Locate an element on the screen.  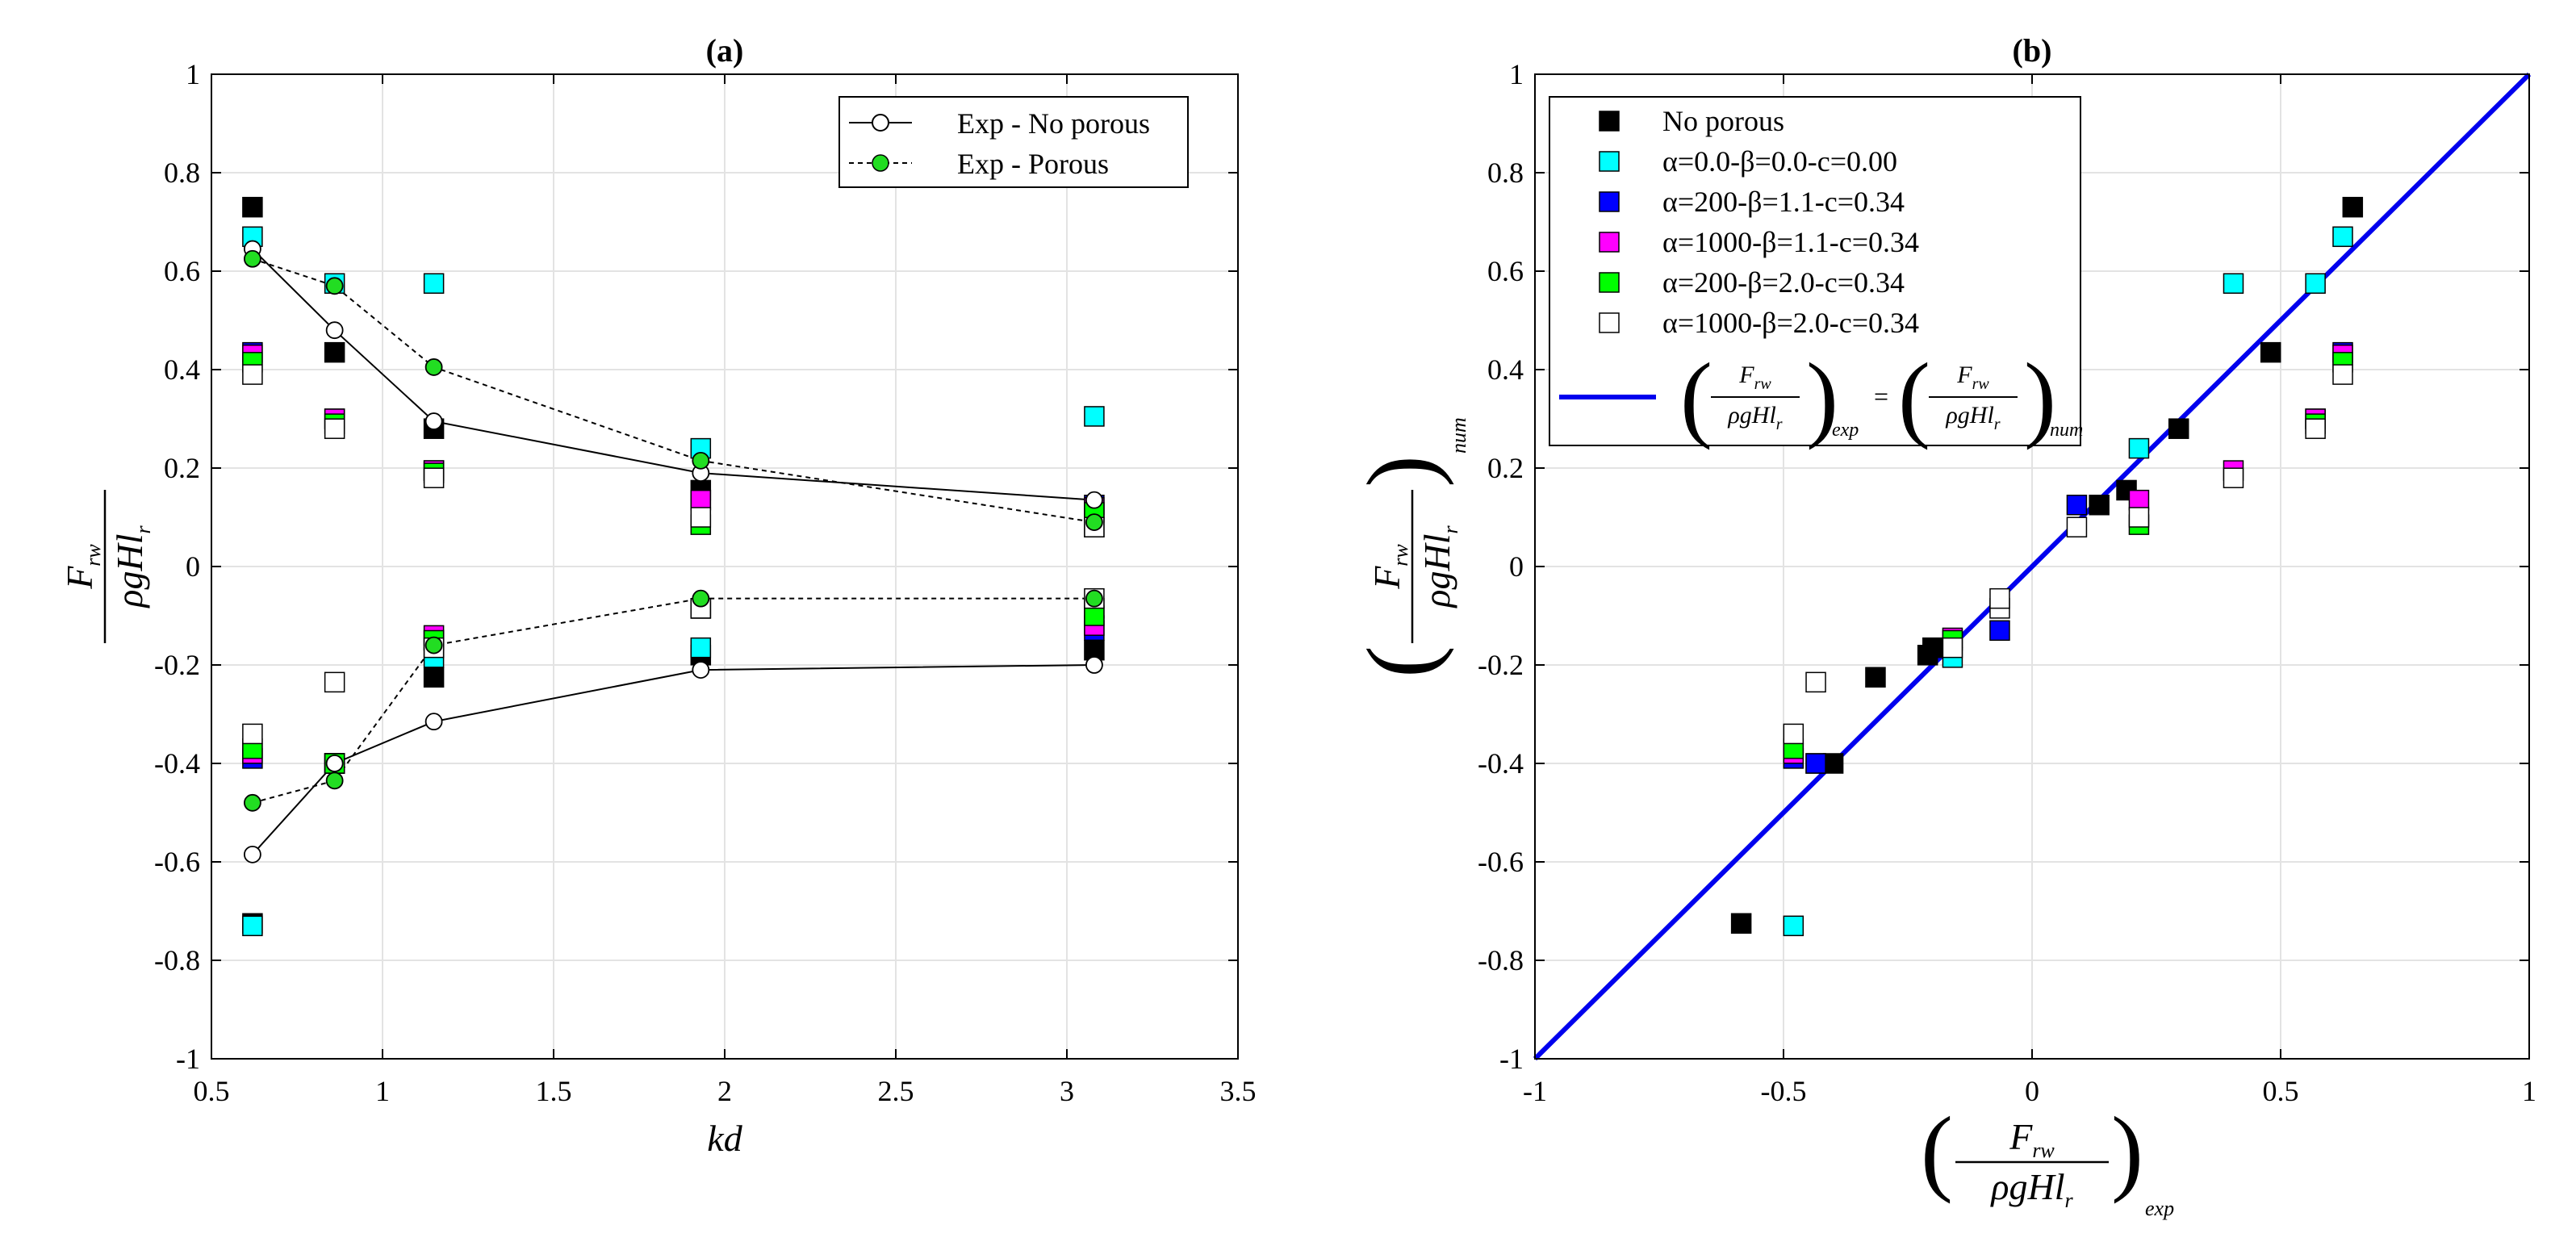
panel-a-xtick-label: 3 is located at coordinates (1067, 1091).